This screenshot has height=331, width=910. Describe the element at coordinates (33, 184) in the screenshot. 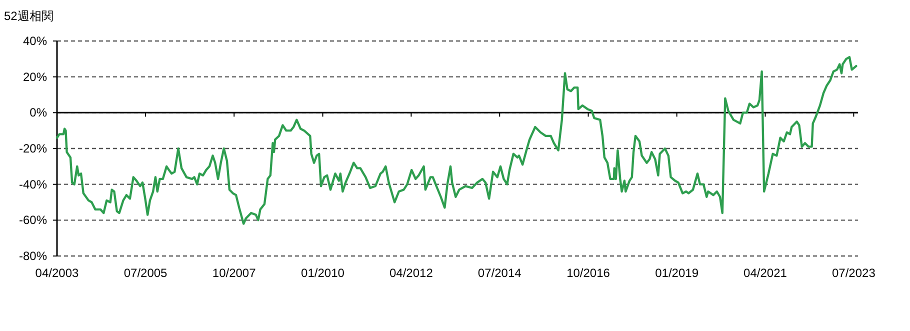

I see `y-tick-label: -40%` at that location.